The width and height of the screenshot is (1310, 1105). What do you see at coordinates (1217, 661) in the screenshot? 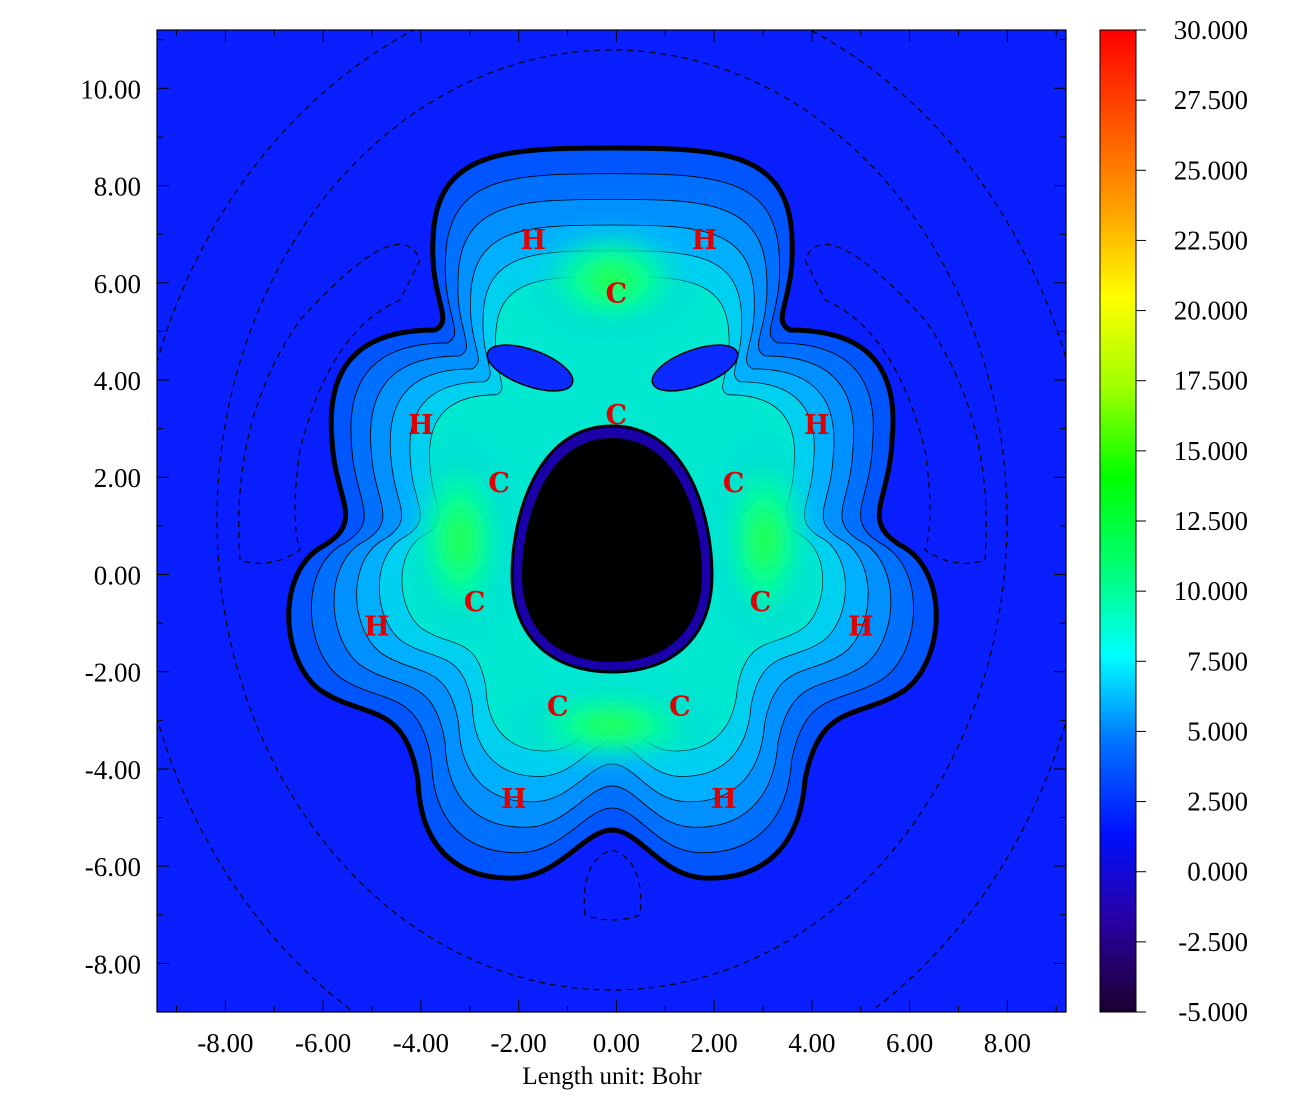
I see `colorbar-tick-label: 7.500` at bounding box center [1217, 661].